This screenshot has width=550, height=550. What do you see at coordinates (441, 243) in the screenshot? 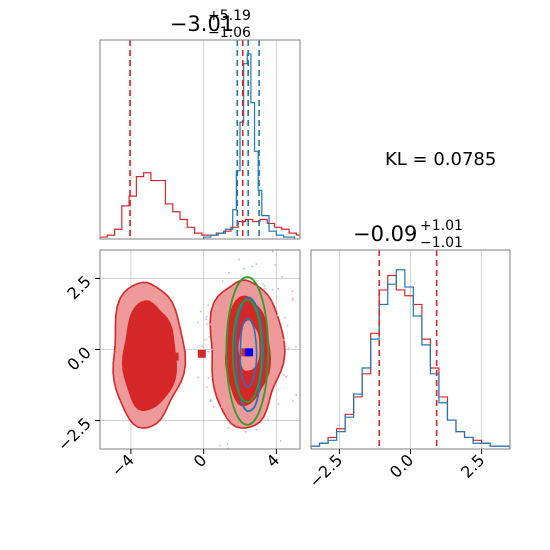
I see `bottom-right-title-sub: −1.01` at bounding box center [441, 243].